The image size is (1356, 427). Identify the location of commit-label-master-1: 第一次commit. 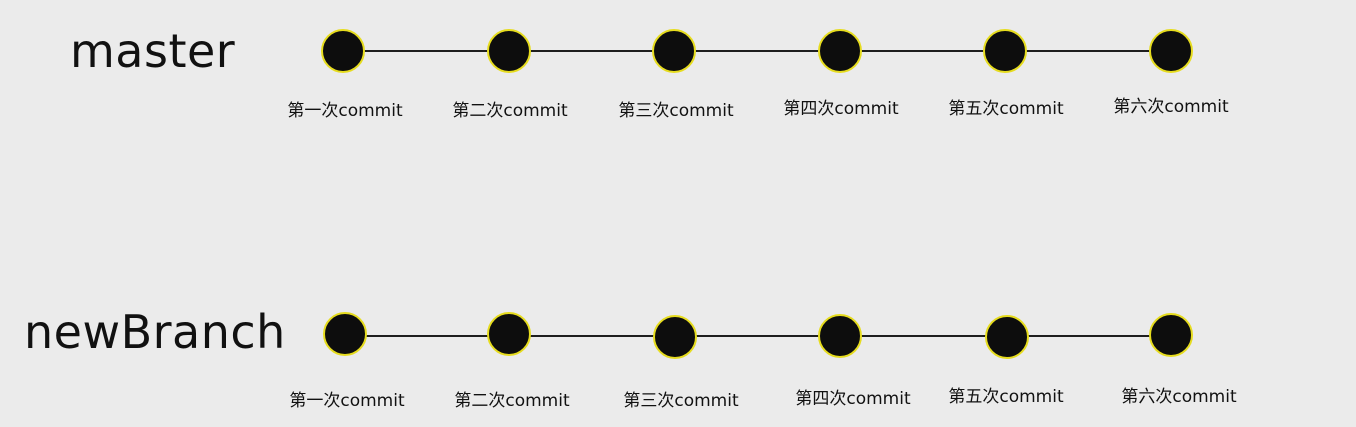
(345, 111).